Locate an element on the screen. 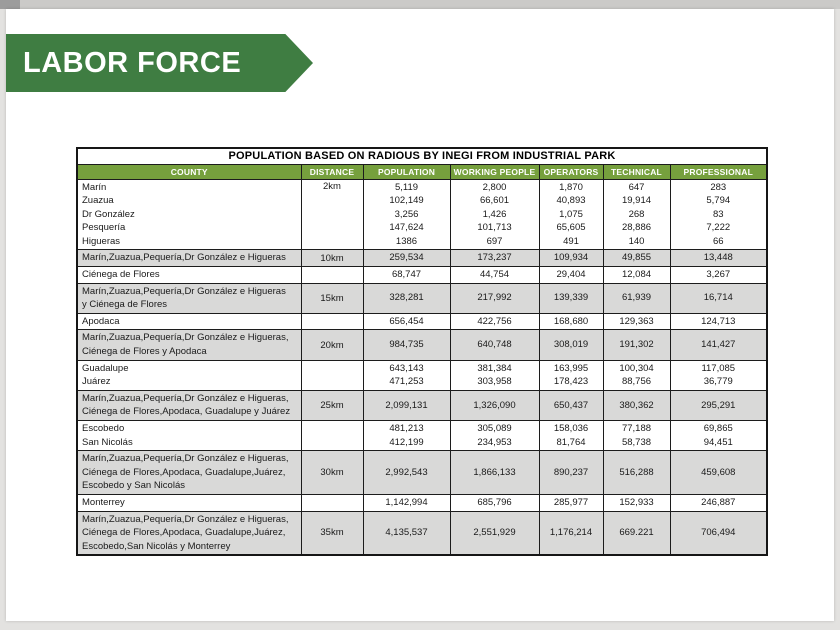 Image resolution: width=840 pixels, height=630 pixels. operators-cell: 168,680 is located at coordinates (571, 321).